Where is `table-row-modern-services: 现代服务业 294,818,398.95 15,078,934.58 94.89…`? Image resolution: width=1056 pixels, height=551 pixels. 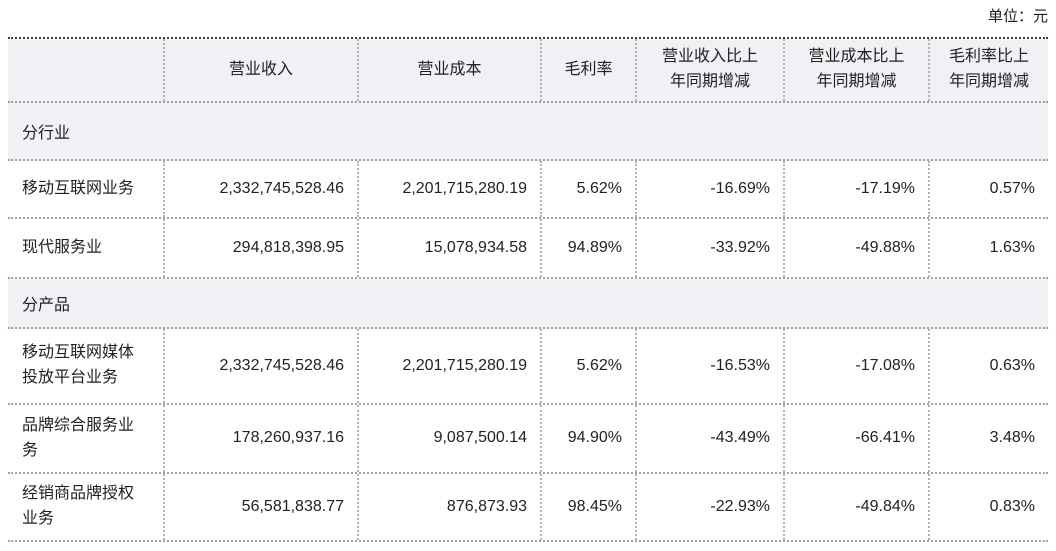
table-row-modern-services: 现代服务业 294,818,398.95 15,078,934.58 94.89… is located at coordinates (528, 249).